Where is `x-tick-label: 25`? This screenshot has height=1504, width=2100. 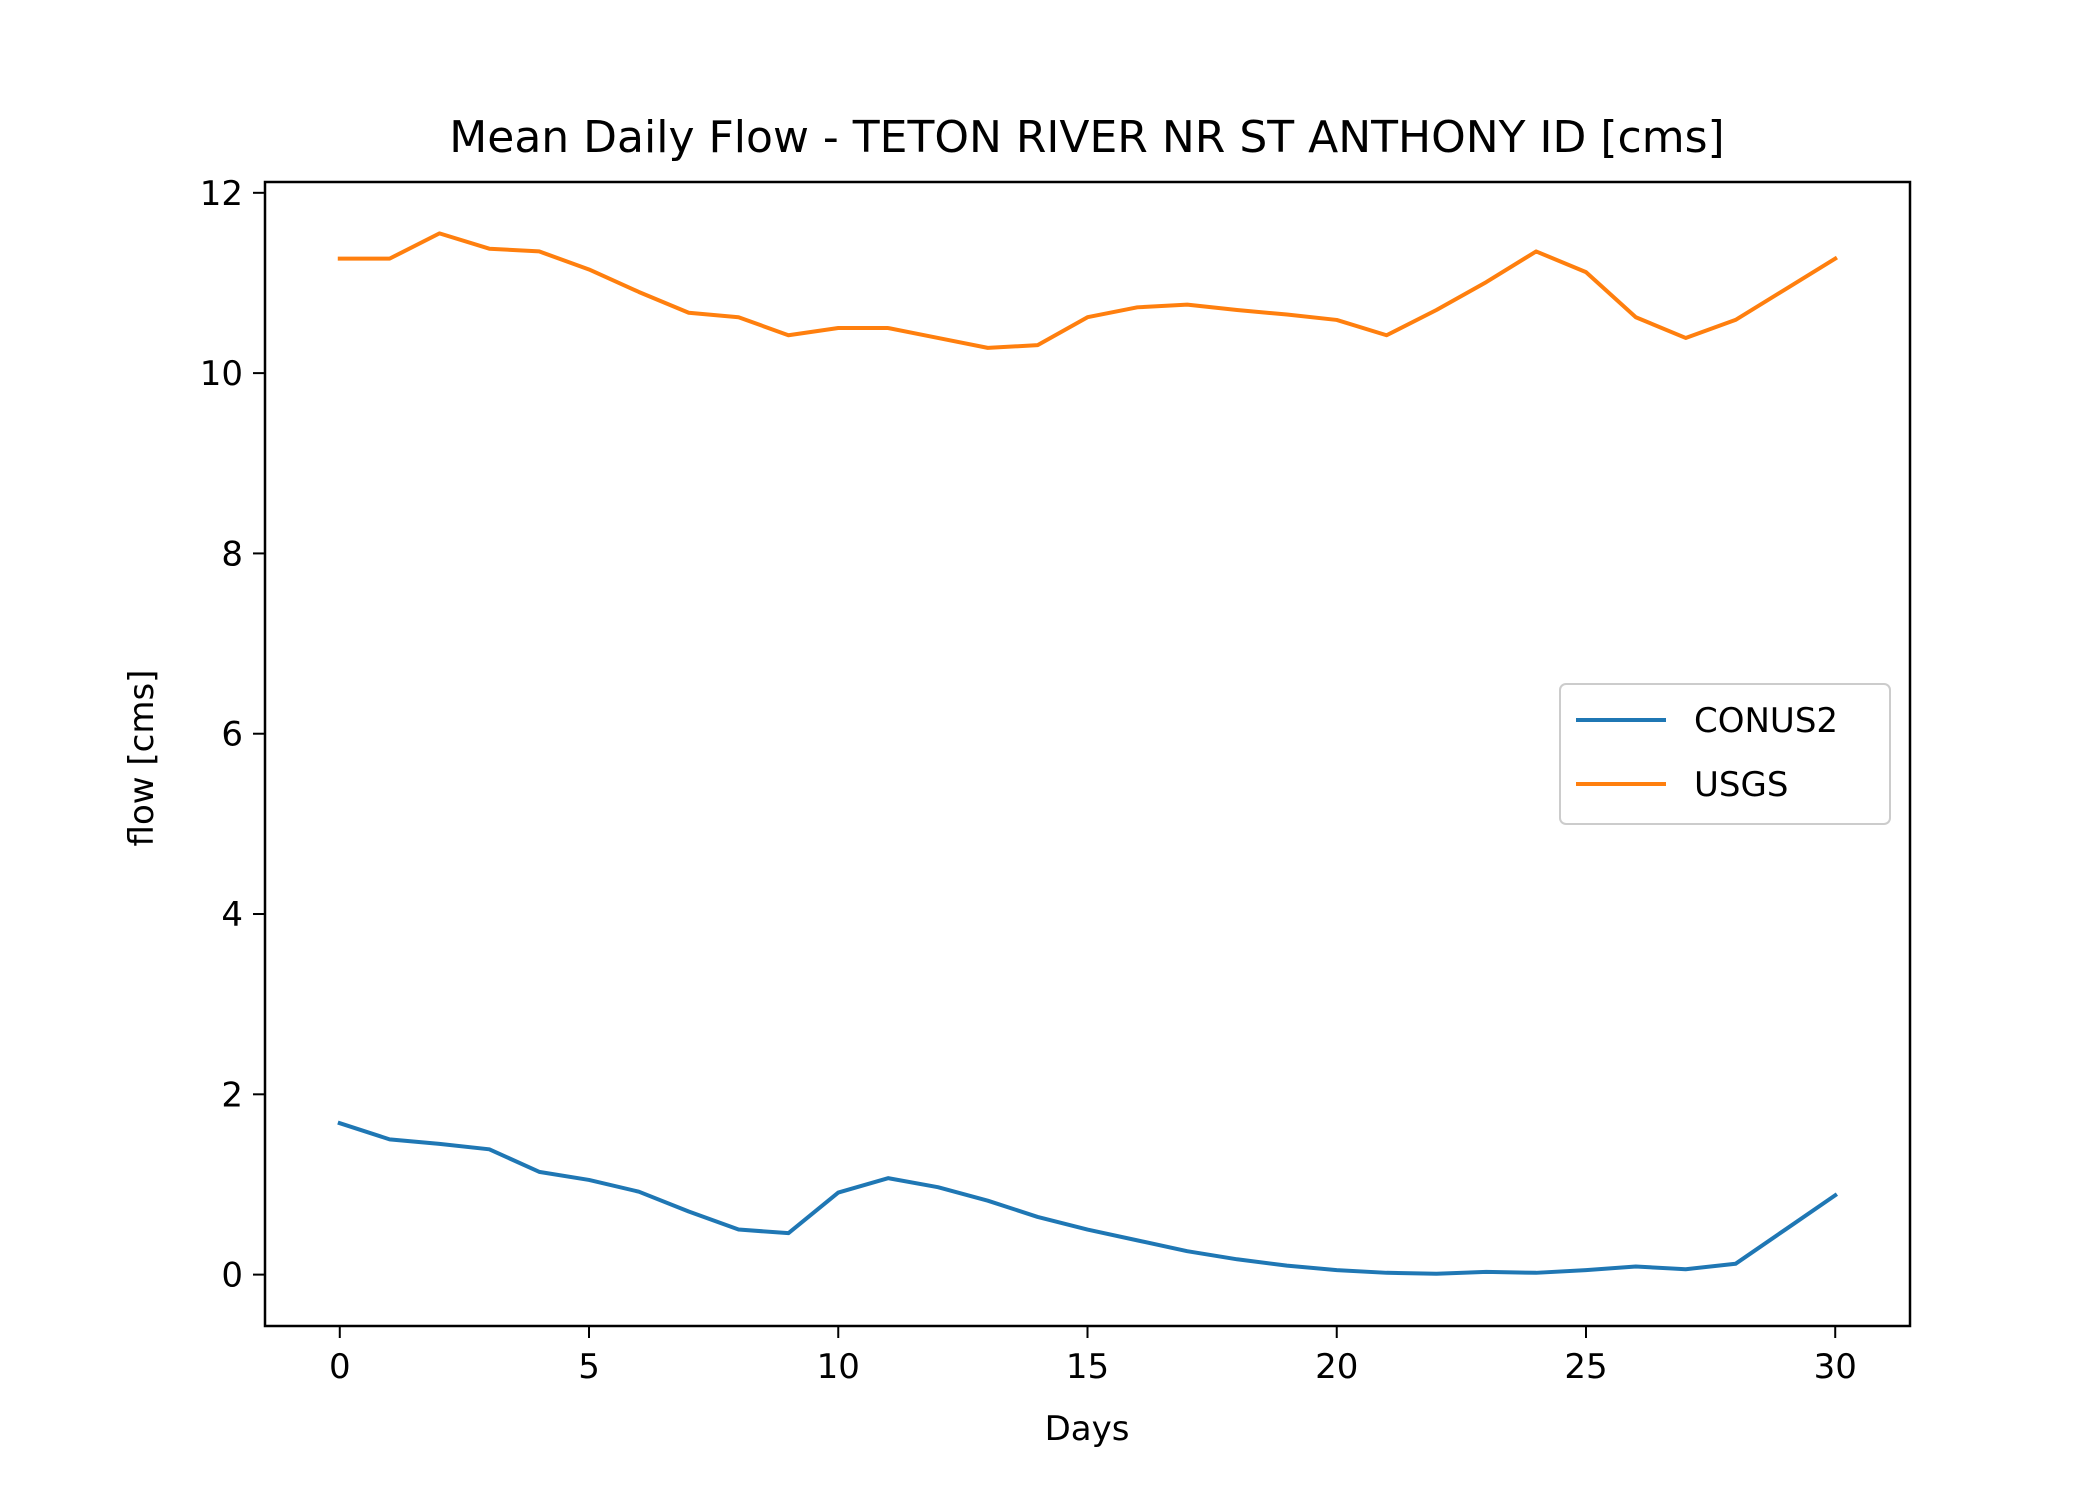
x-tick-label: 25 is located at coordinates (1585, 1367).